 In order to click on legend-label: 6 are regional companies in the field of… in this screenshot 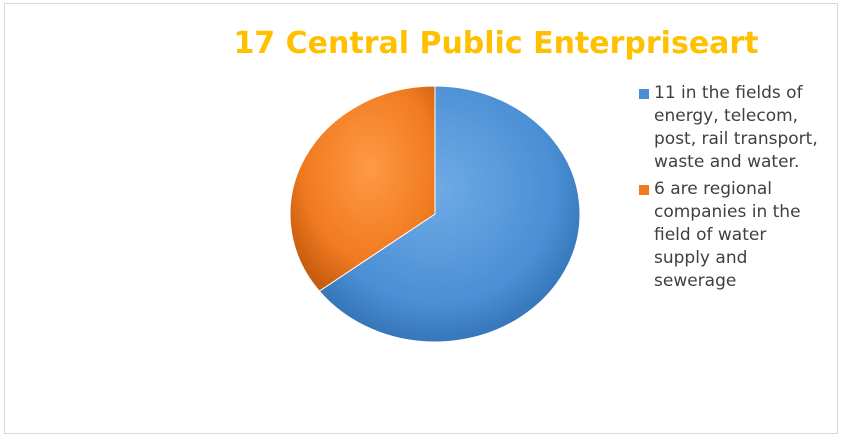, I will do `click(727, 235)`.